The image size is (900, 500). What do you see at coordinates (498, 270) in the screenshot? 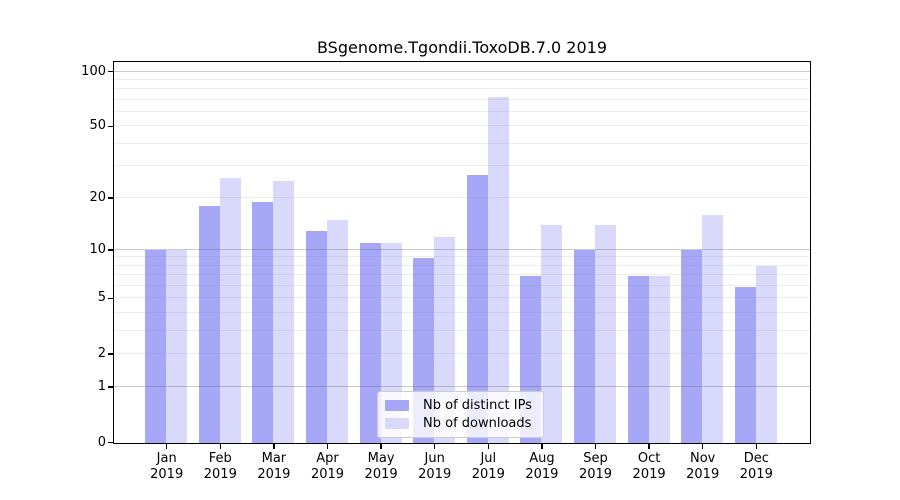
I see `bar-jul-downloads` at bounding box center [498, 270].